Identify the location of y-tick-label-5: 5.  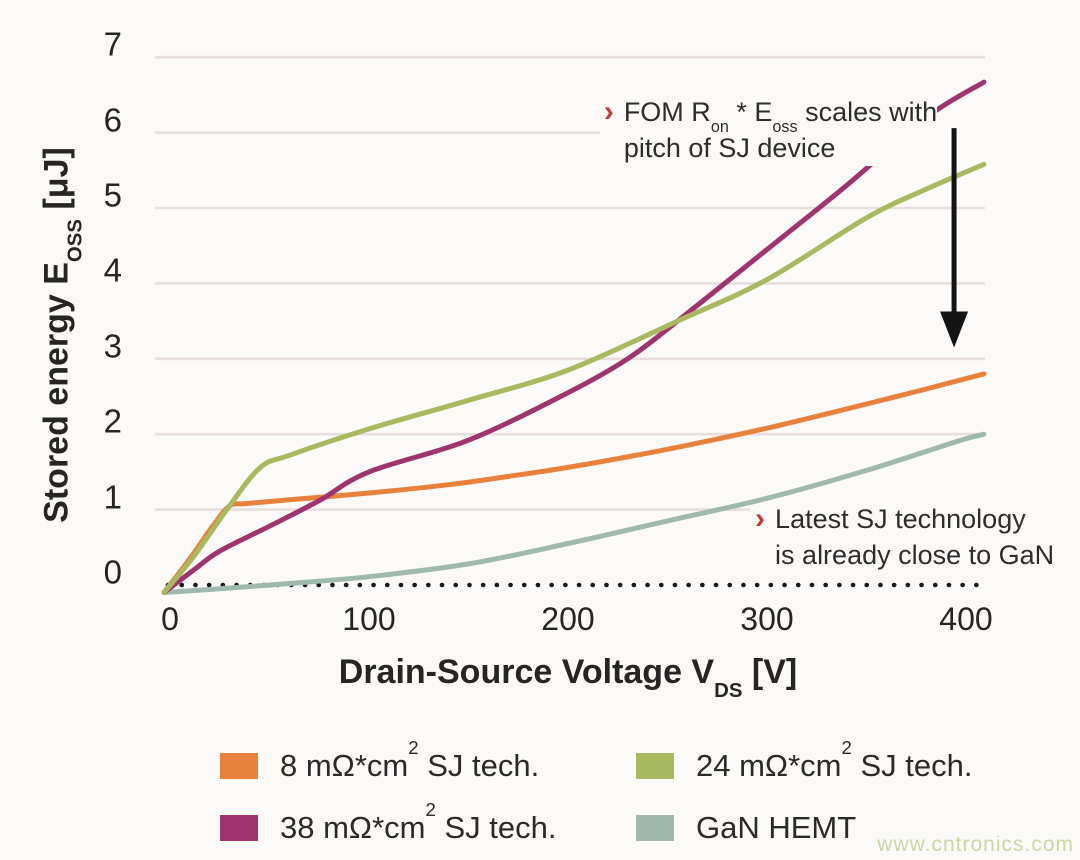
(112, 195).